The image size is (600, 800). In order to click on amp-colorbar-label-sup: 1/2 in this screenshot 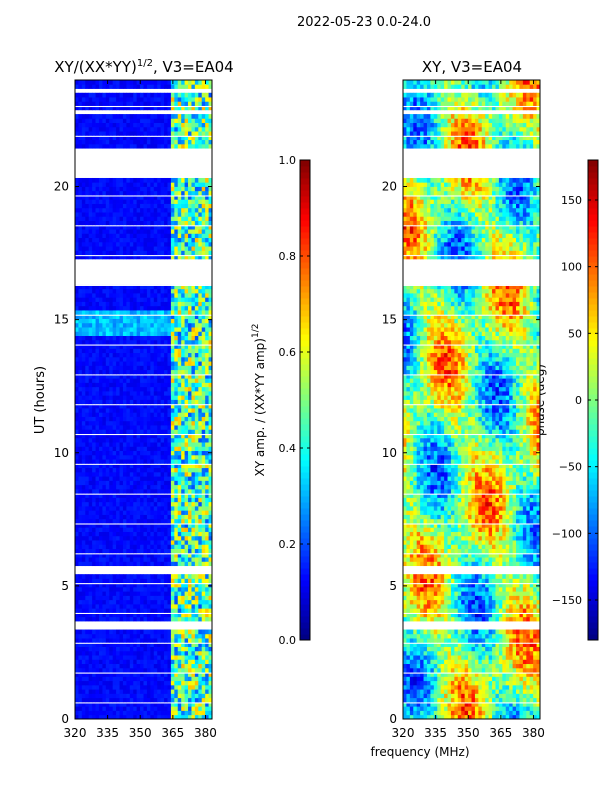, I will do `click(256, 331)`.